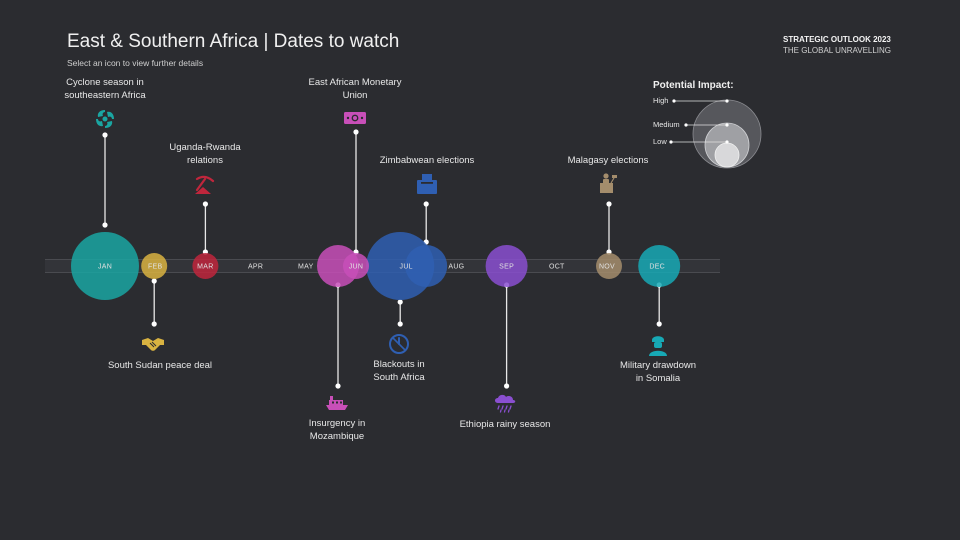 Image resolution: width=960 pixels, height=540 pixels. Describe the element at coordinates (355, 89) in the screenshot. I see `event-label-eamu: East African Monetary Union` at that location.